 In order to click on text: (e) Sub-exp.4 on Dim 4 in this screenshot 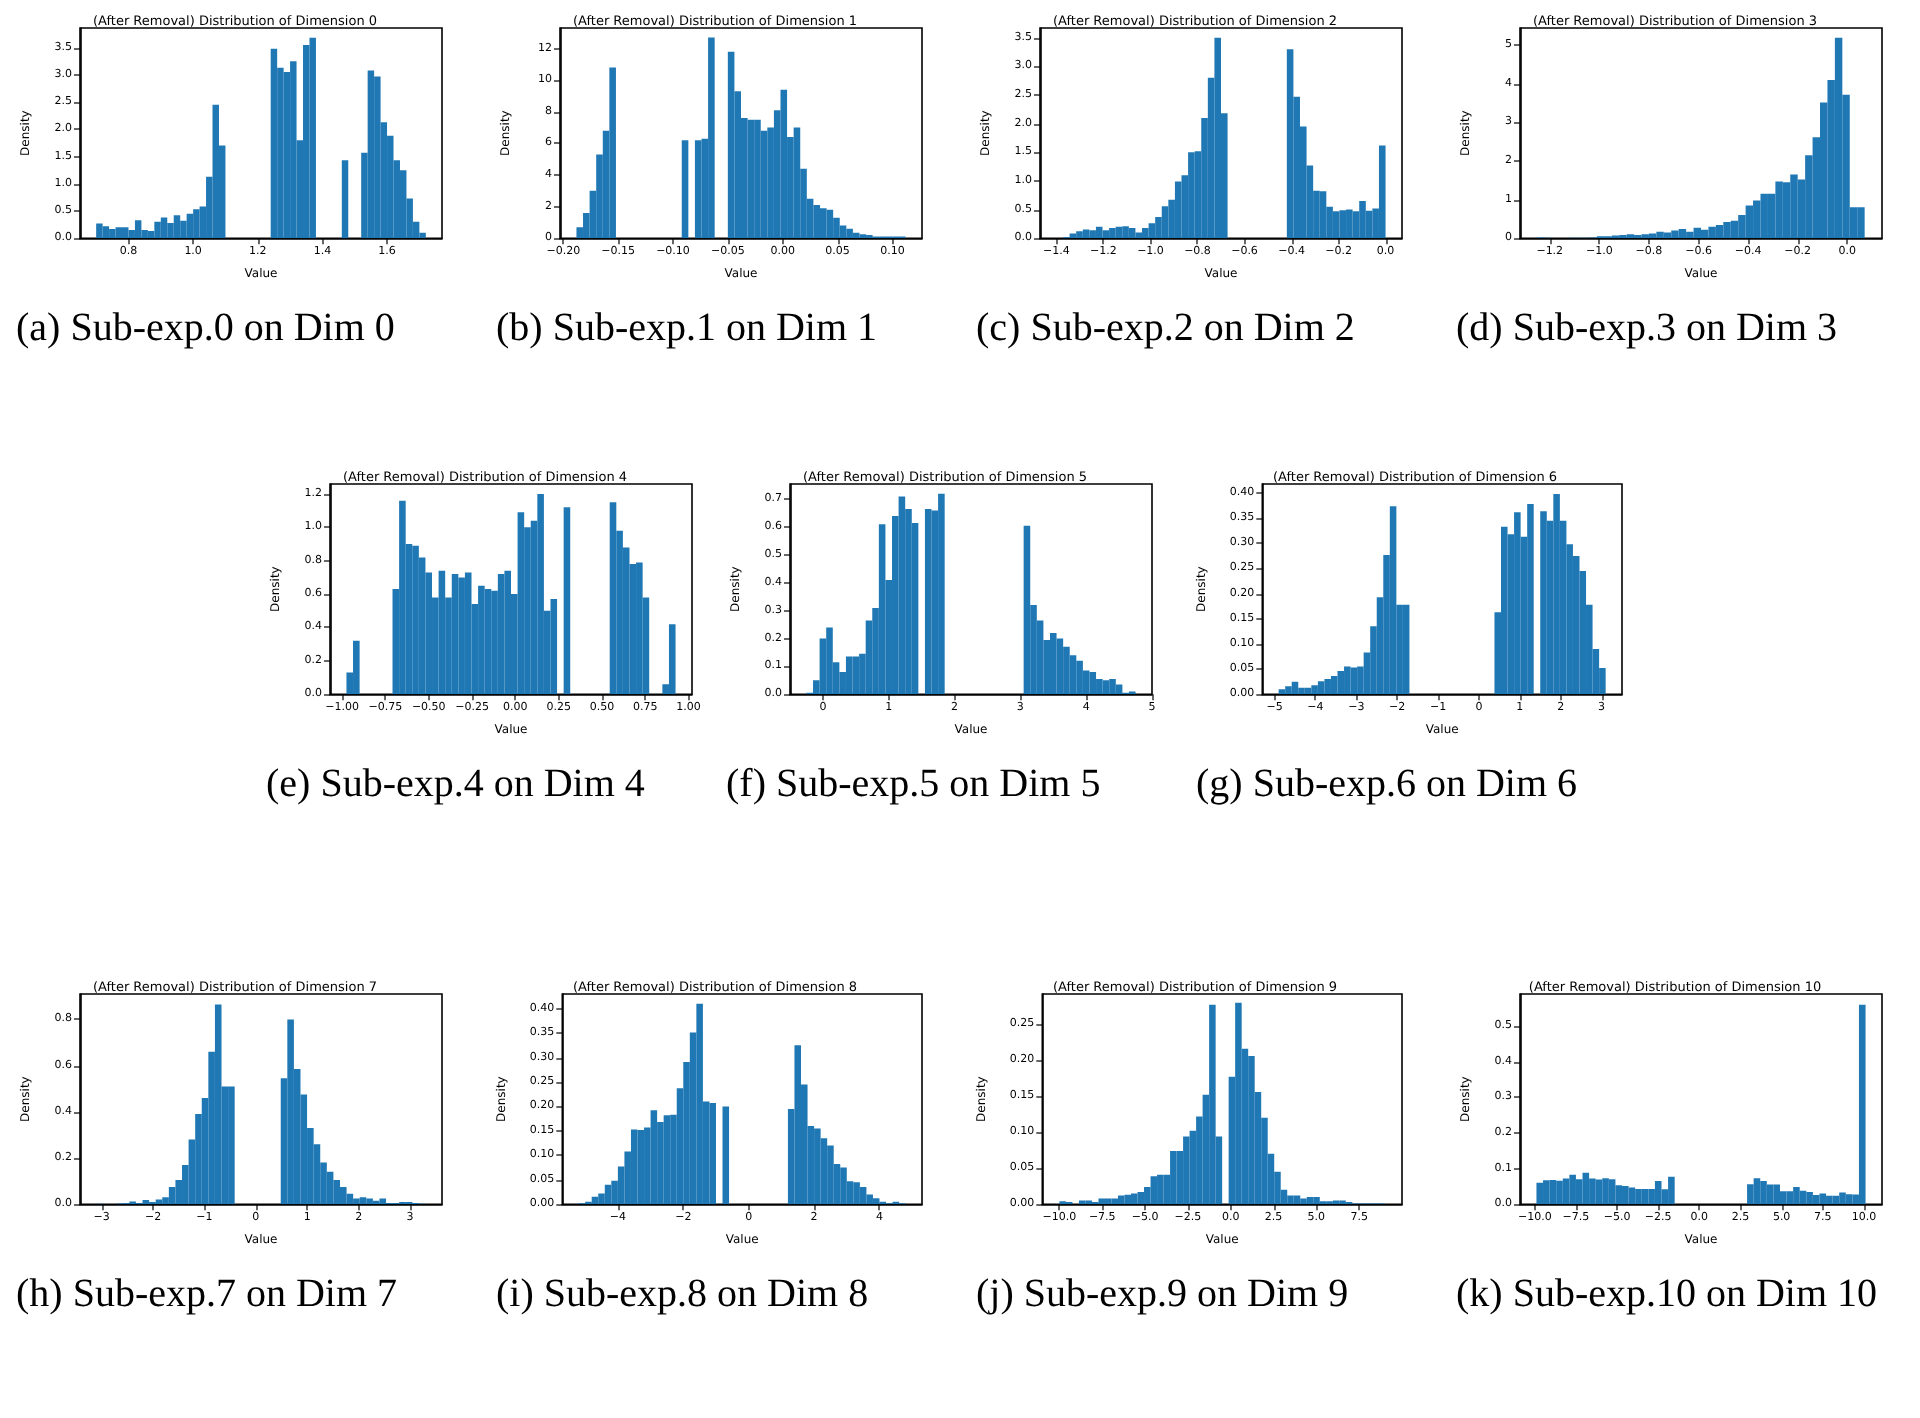, I will do `click(456, 784)`.